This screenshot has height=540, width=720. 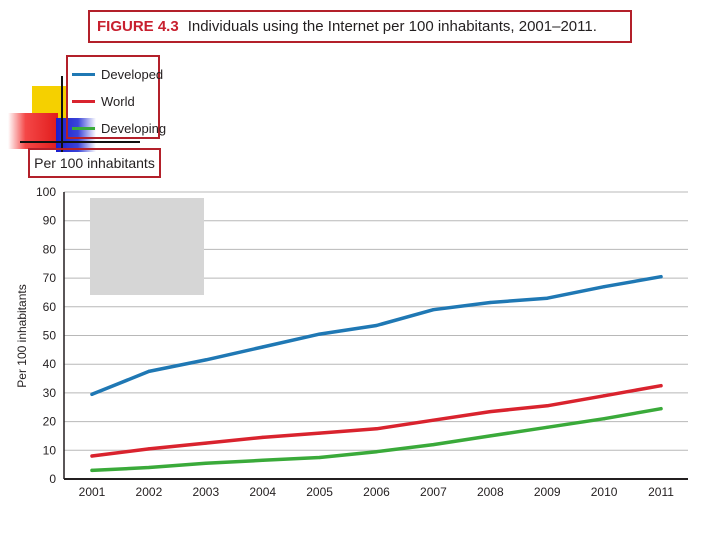 I want to click on point-developed-2011, so click(x=661, y=277).